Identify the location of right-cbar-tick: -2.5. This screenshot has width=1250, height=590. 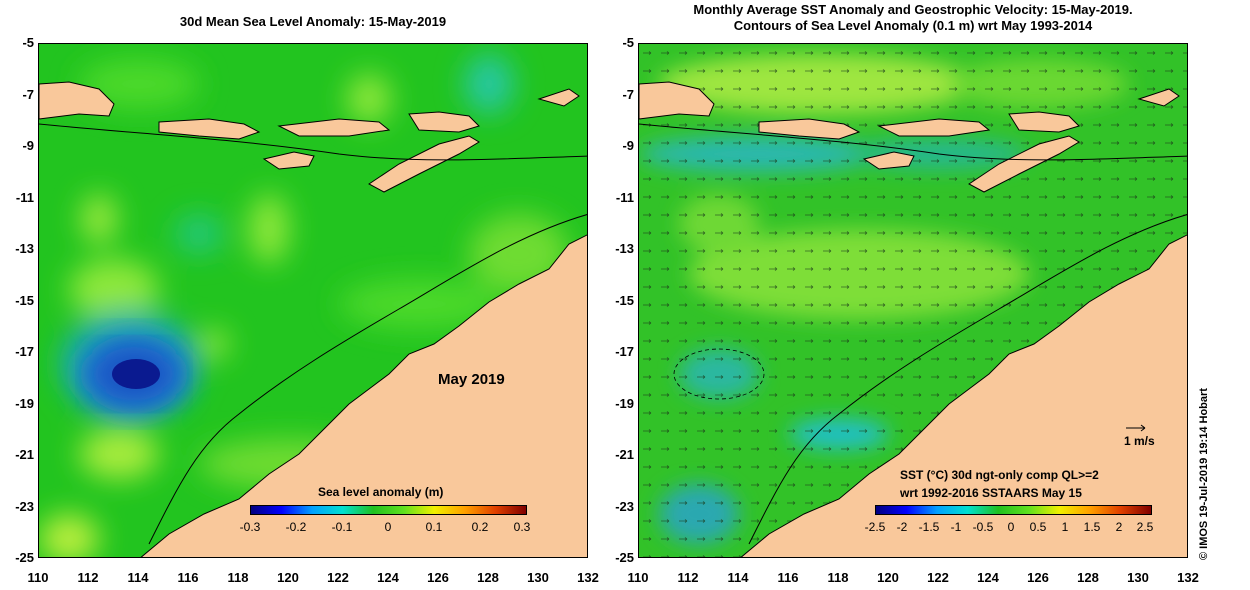
(875, 527).